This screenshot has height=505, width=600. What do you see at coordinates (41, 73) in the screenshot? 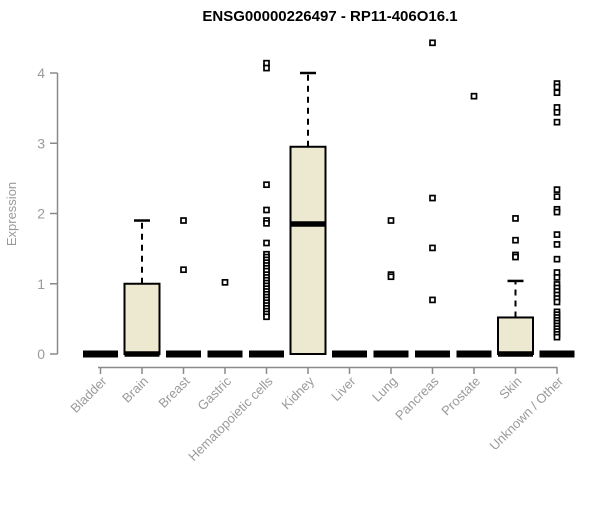
I see `y-tick-label-4: 4` at bounding box center [41, 73].